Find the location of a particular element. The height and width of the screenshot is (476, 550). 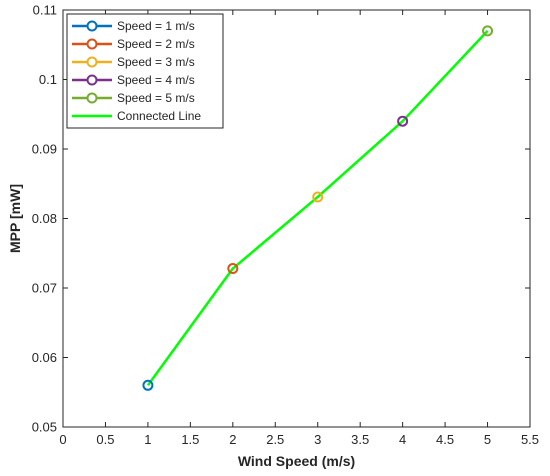

legend-box is located at coordinates (145, 71).